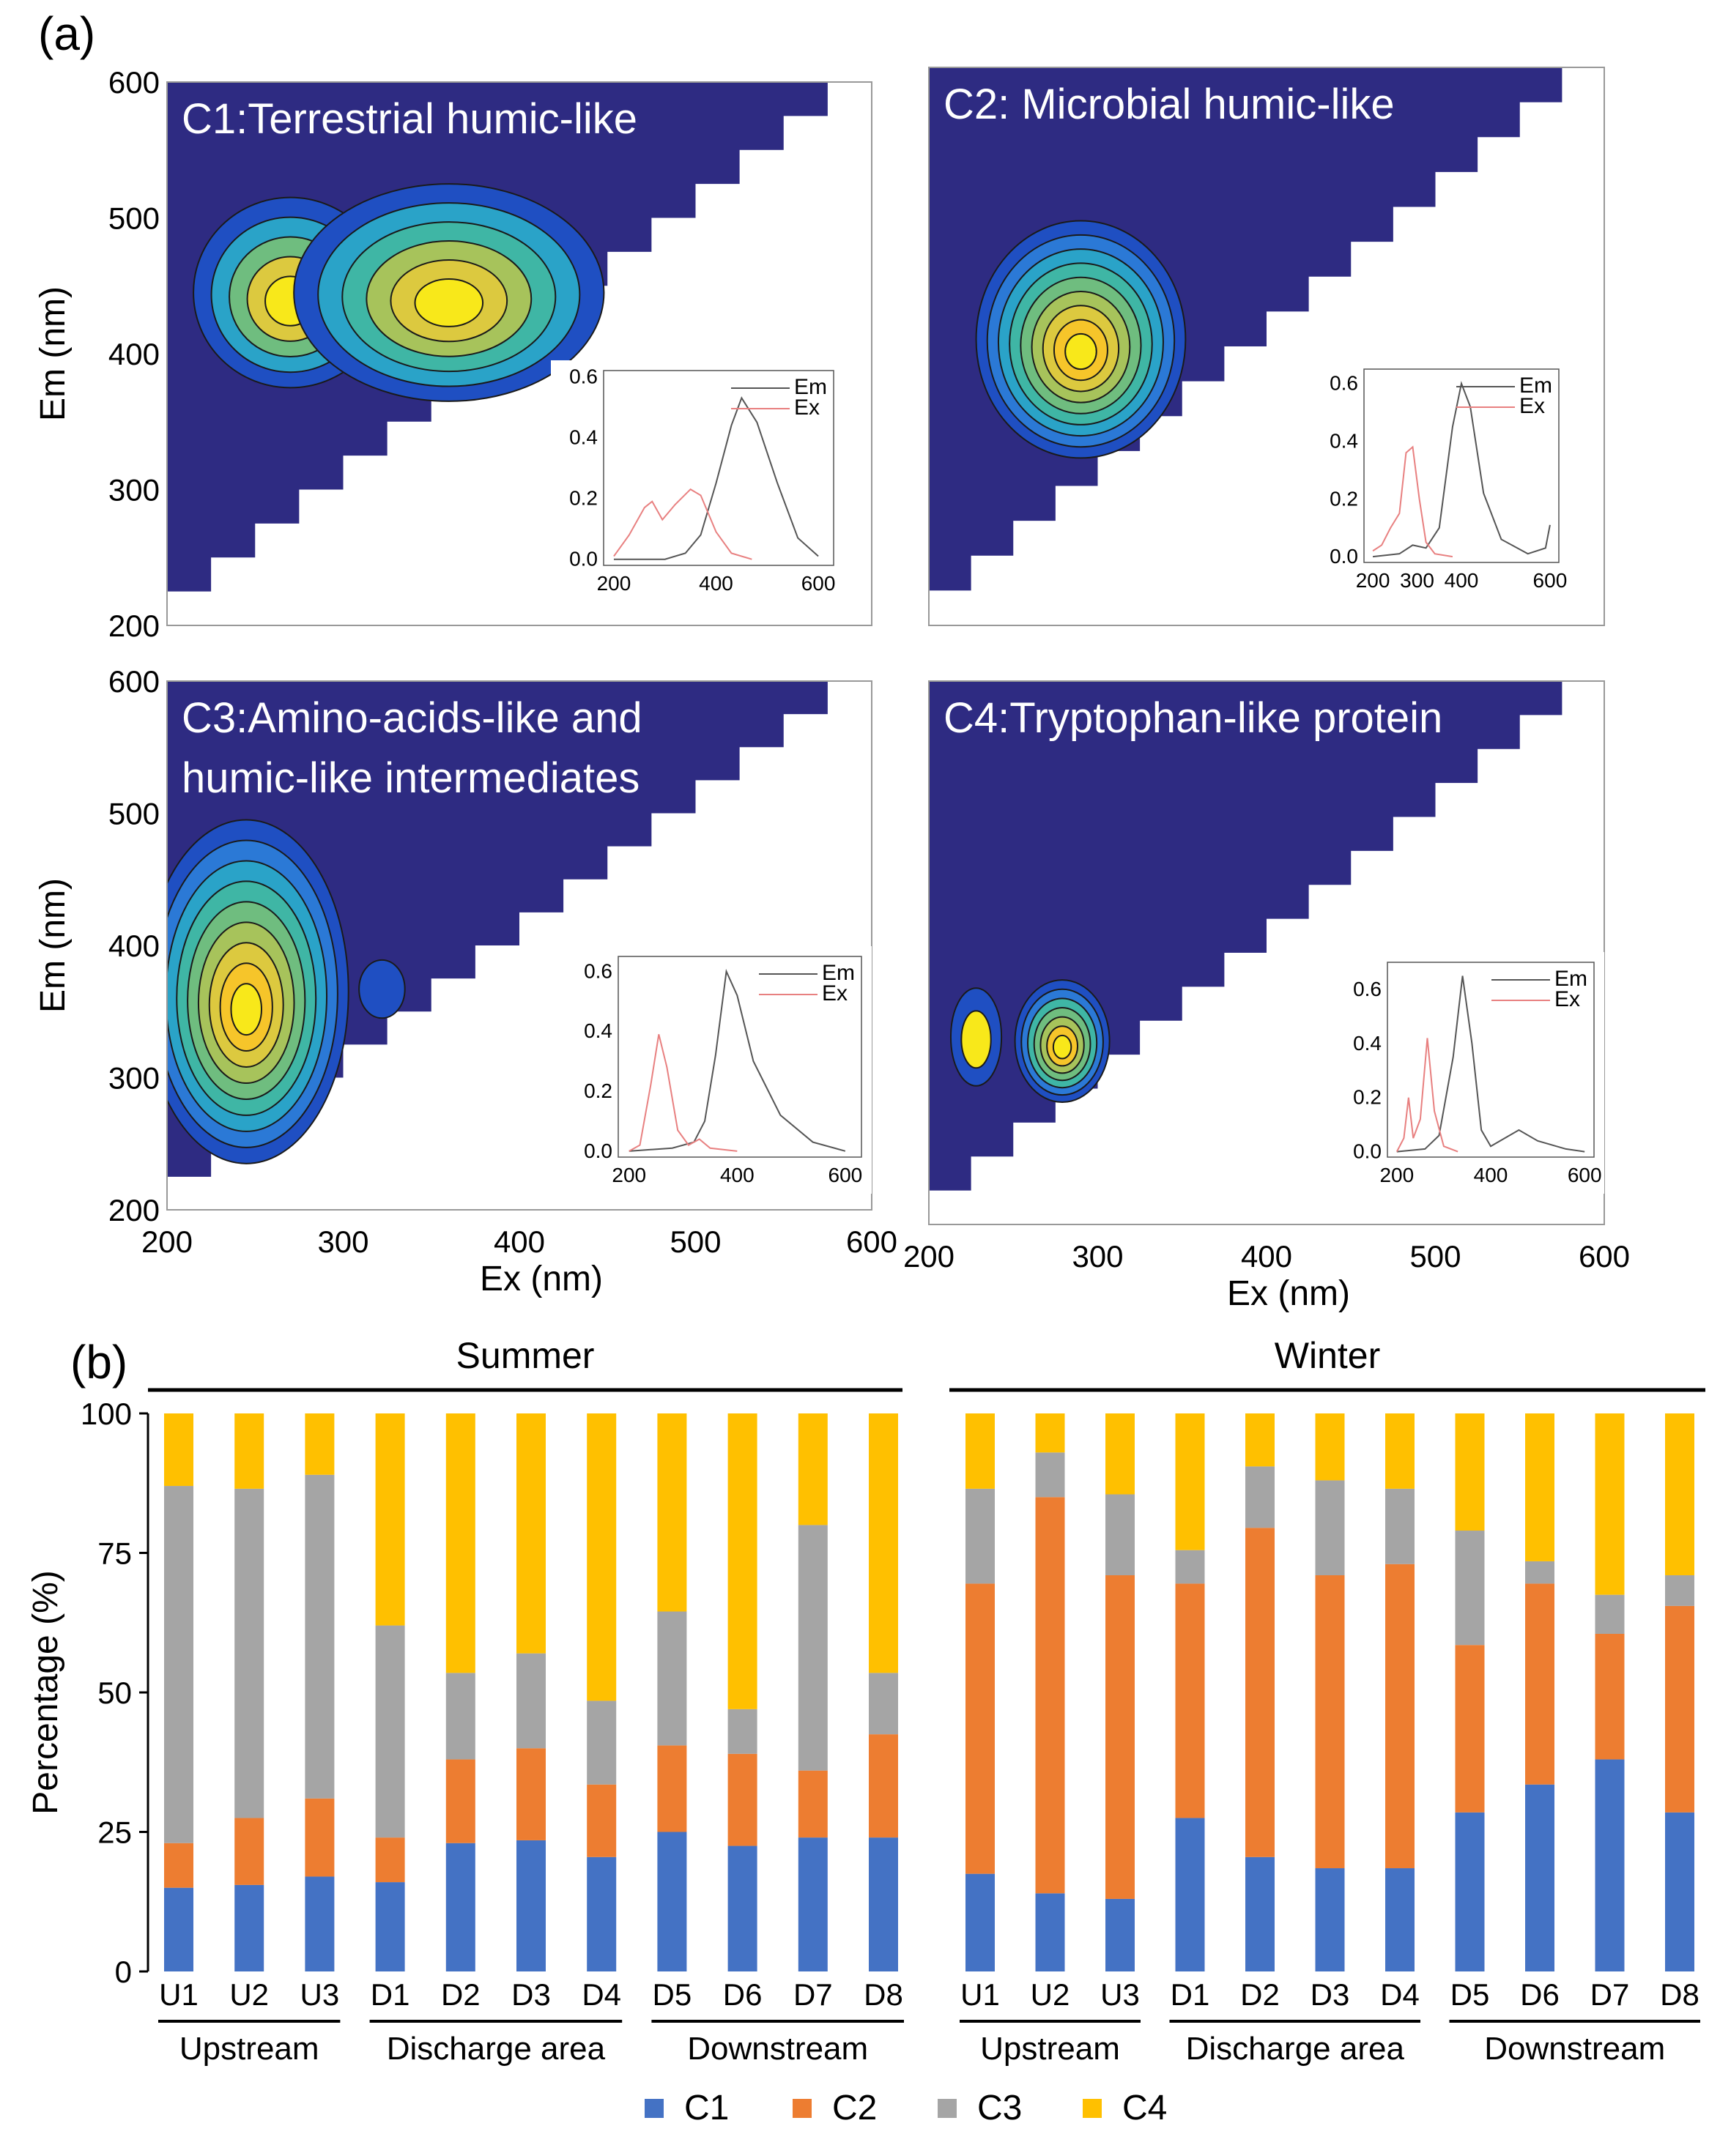 The width and height of the screenshot is (1720, 2156). I want to click on x-tick-label: 300, so click(1097, 1256).